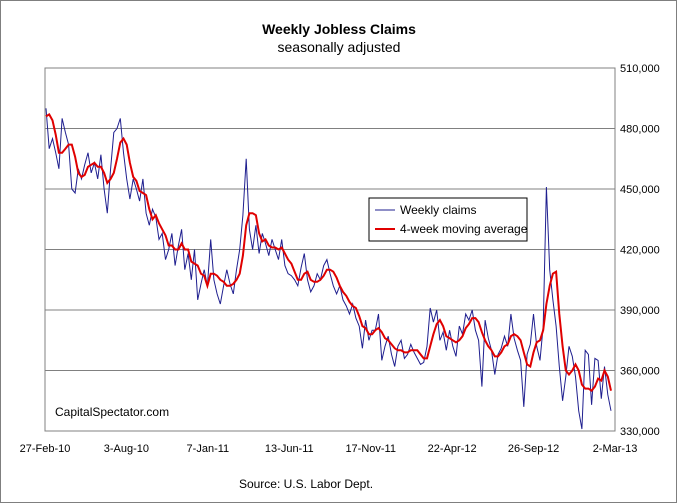 The width and height of the screenshot is (677, 504). I want to click on legend-box, so click(448, 219).